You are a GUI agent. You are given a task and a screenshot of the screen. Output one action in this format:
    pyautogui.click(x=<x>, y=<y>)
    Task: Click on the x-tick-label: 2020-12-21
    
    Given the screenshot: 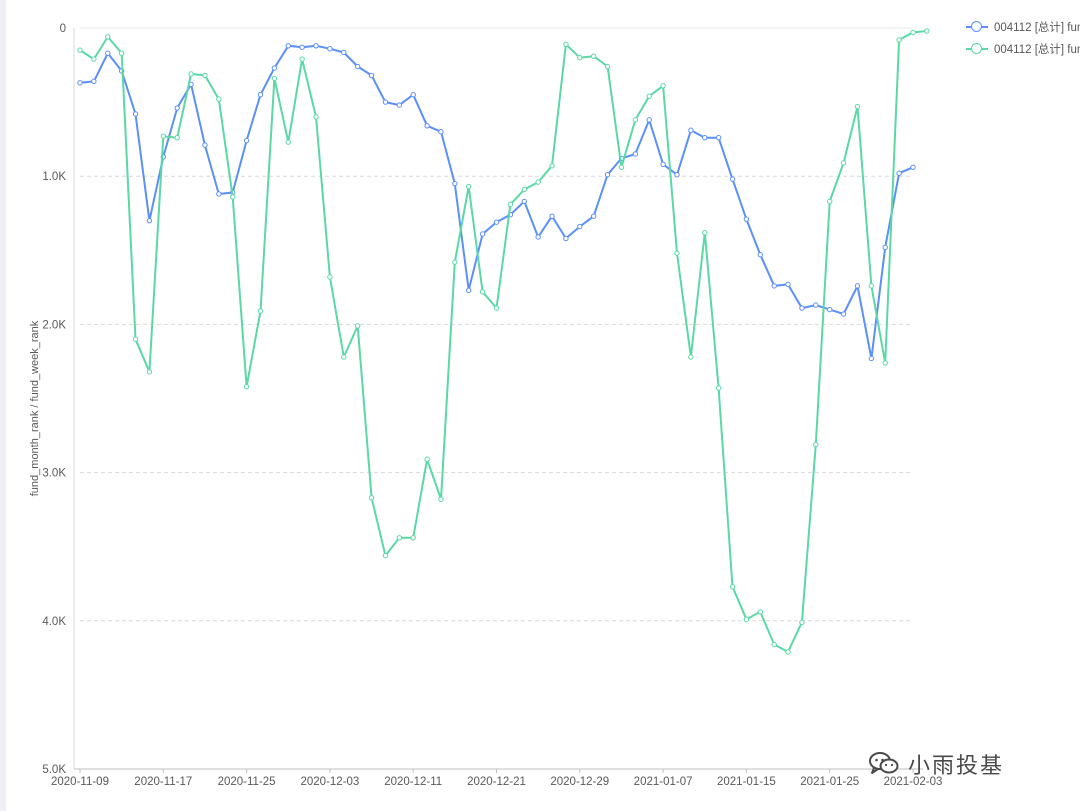 What is the action you would take?
    pyautogui.click(x=496, y=782)
    